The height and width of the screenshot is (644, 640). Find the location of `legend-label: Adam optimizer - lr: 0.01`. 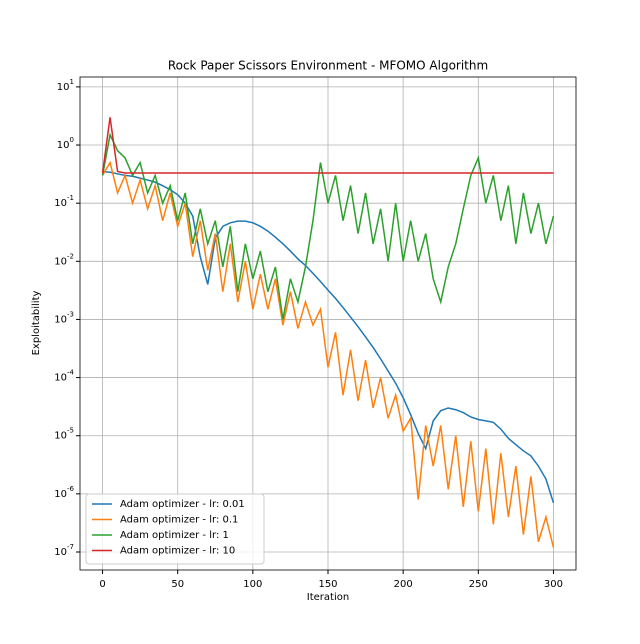

legend-label: Adam optimizer - lr: 0.01 is located at coordinates (182, 504).